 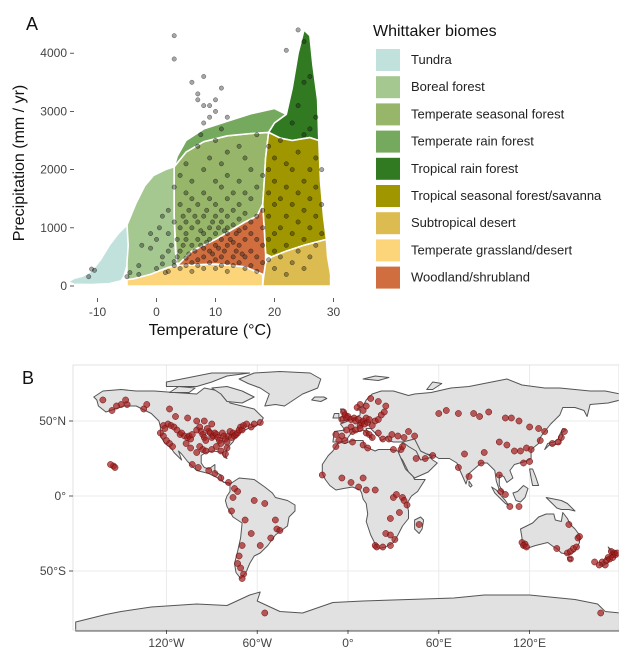 What do you see at coordinates (53, 53) in the screenshot?
I see `a-y-tick-label: 4000` at bounding box center [53, 53].